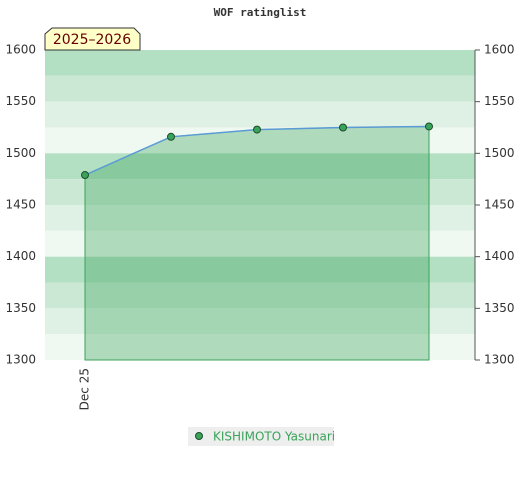  I want to click on y2-tick-label: 1600, so click(499, 50).